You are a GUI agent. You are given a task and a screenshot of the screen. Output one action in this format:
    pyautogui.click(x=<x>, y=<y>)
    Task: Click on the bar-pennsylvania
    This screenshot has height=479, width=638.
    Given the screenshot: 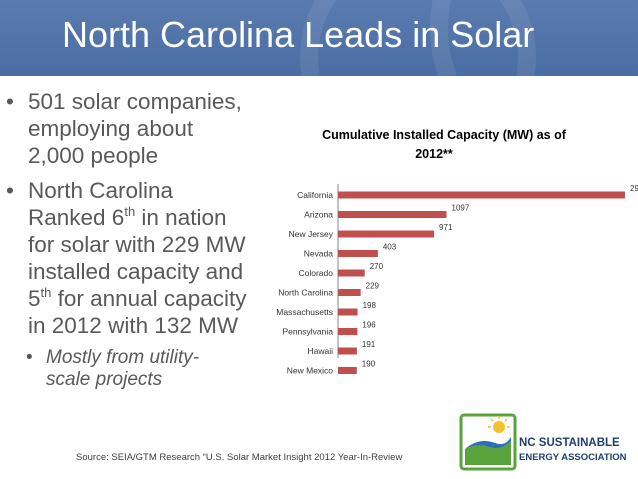 What is the action you would take?
    pyautogui.click(x=348, y=331)
    